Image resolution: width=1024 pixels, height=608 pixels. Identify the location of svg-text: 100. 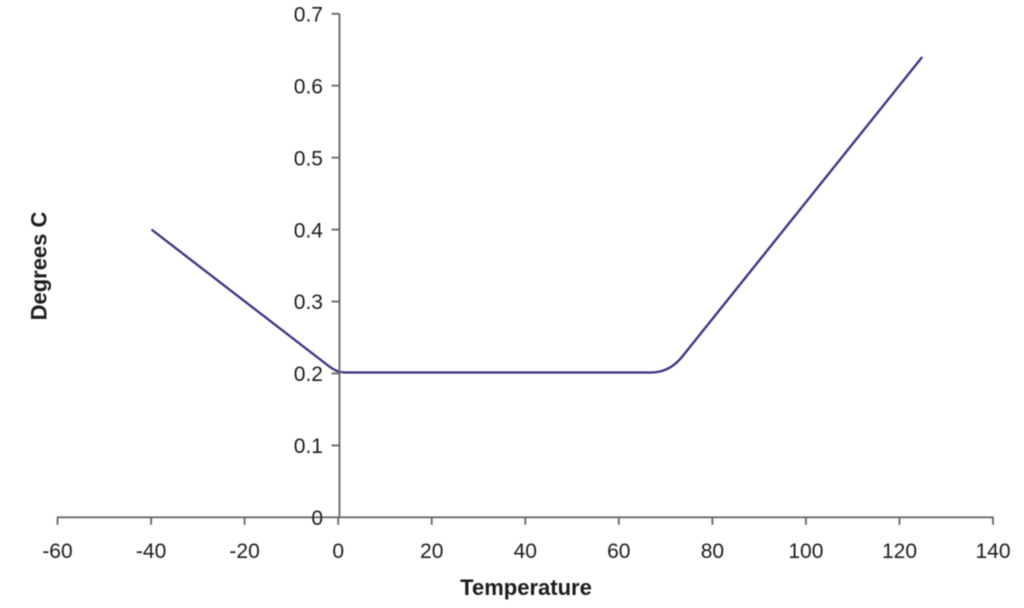
(805, 551).